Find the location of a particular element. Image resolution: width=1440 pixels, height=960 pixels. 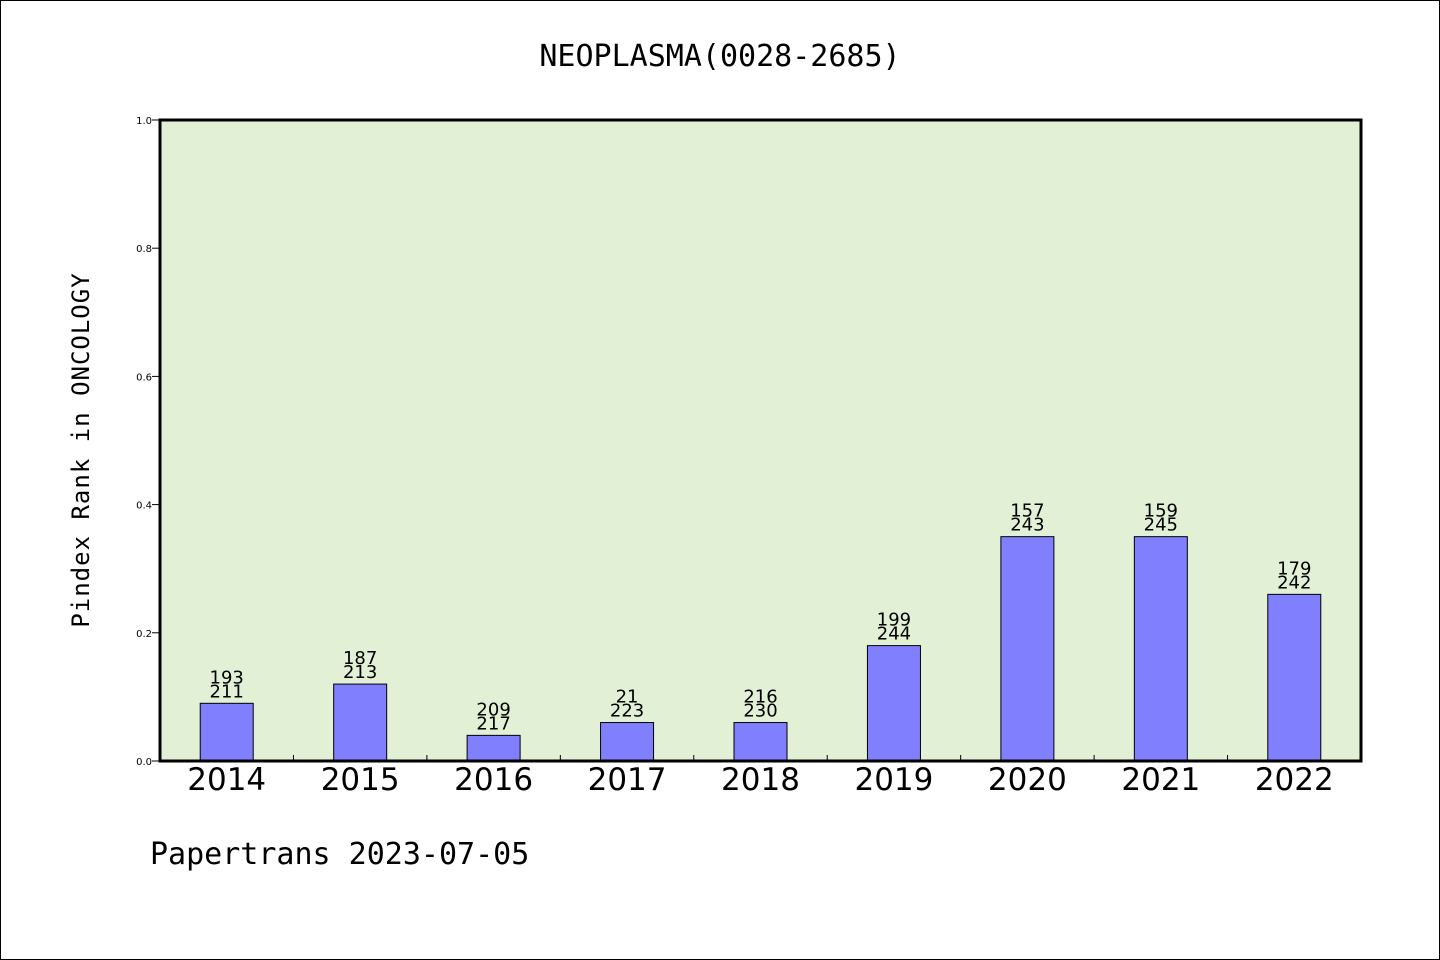

x-tick-label: 2017 is located at coordinates (627, 780).